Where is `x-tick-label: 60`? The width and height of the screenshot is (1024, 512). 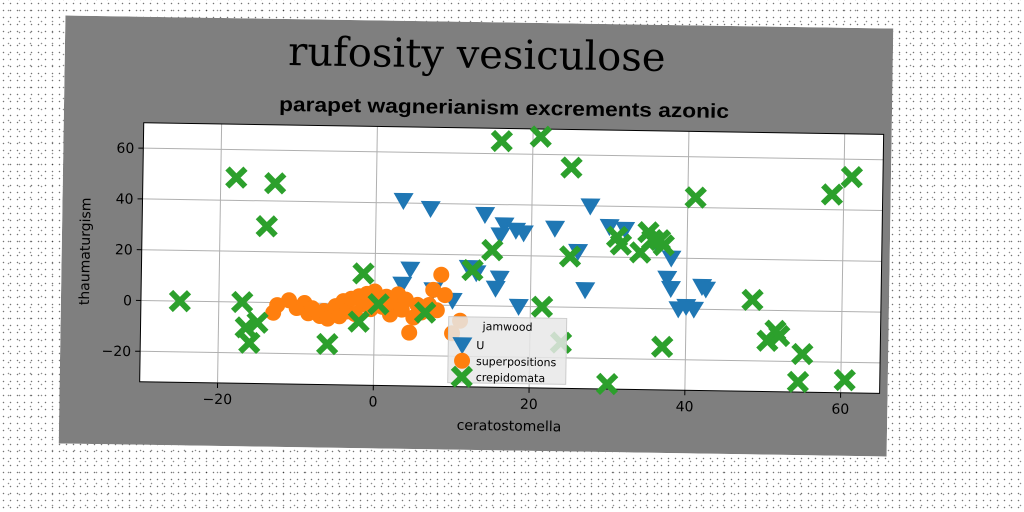 x-tick-label: 60 is located at coordinates (840, 410).